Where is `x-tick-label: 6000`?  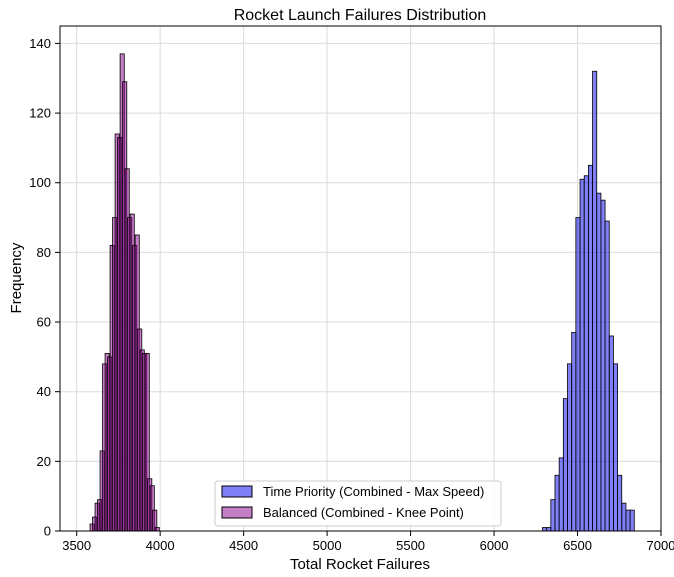 x-tick-label: 6000 is located at coordinates (494, 545).